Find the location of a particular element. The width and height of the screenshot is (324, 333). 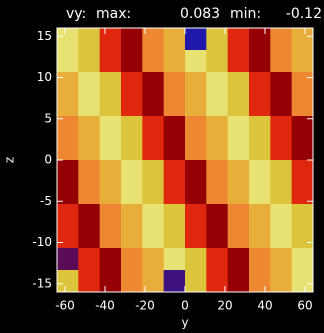

y-axis-label: z is located at coordinates (10, 160).